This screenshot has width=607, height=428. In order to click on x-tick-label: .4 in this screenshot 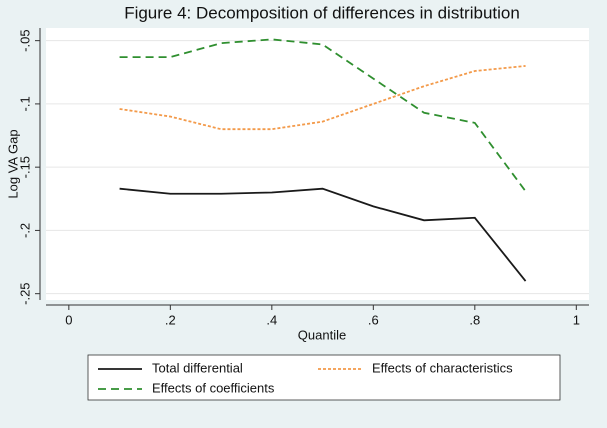, I will do `click(271, 319)`.